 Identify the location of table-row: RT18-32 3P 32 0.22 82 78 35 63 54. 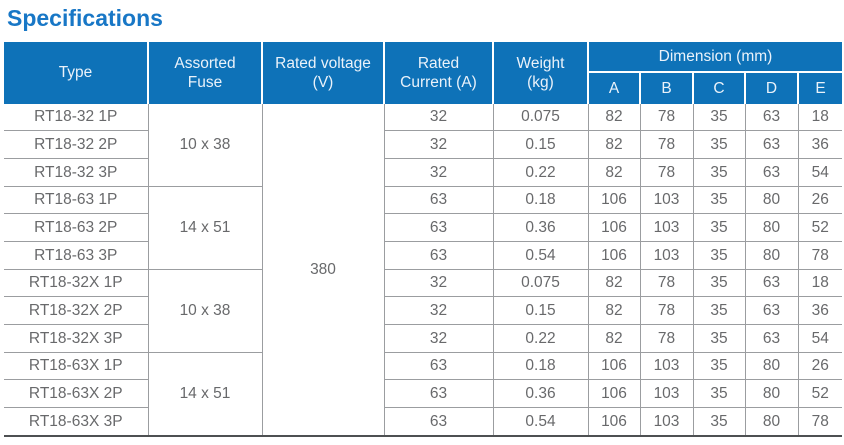
(423, 172).